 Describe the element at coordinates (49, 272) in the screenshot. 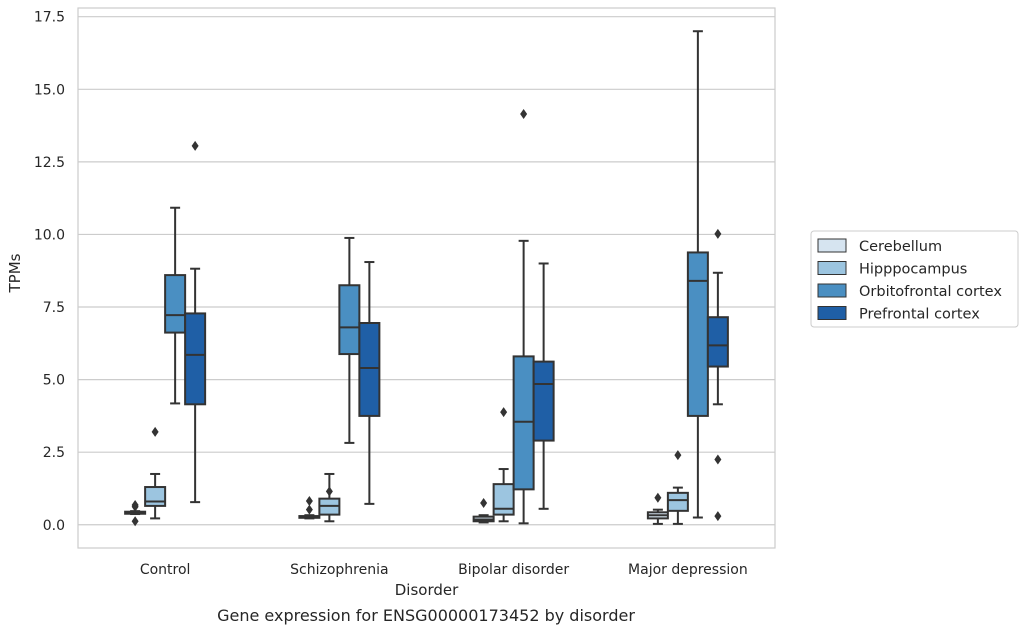

I see `y-tick-labels: 0.0 2.5 5.0 7.5 10.0 12.5 15.0 17.5` at that location.